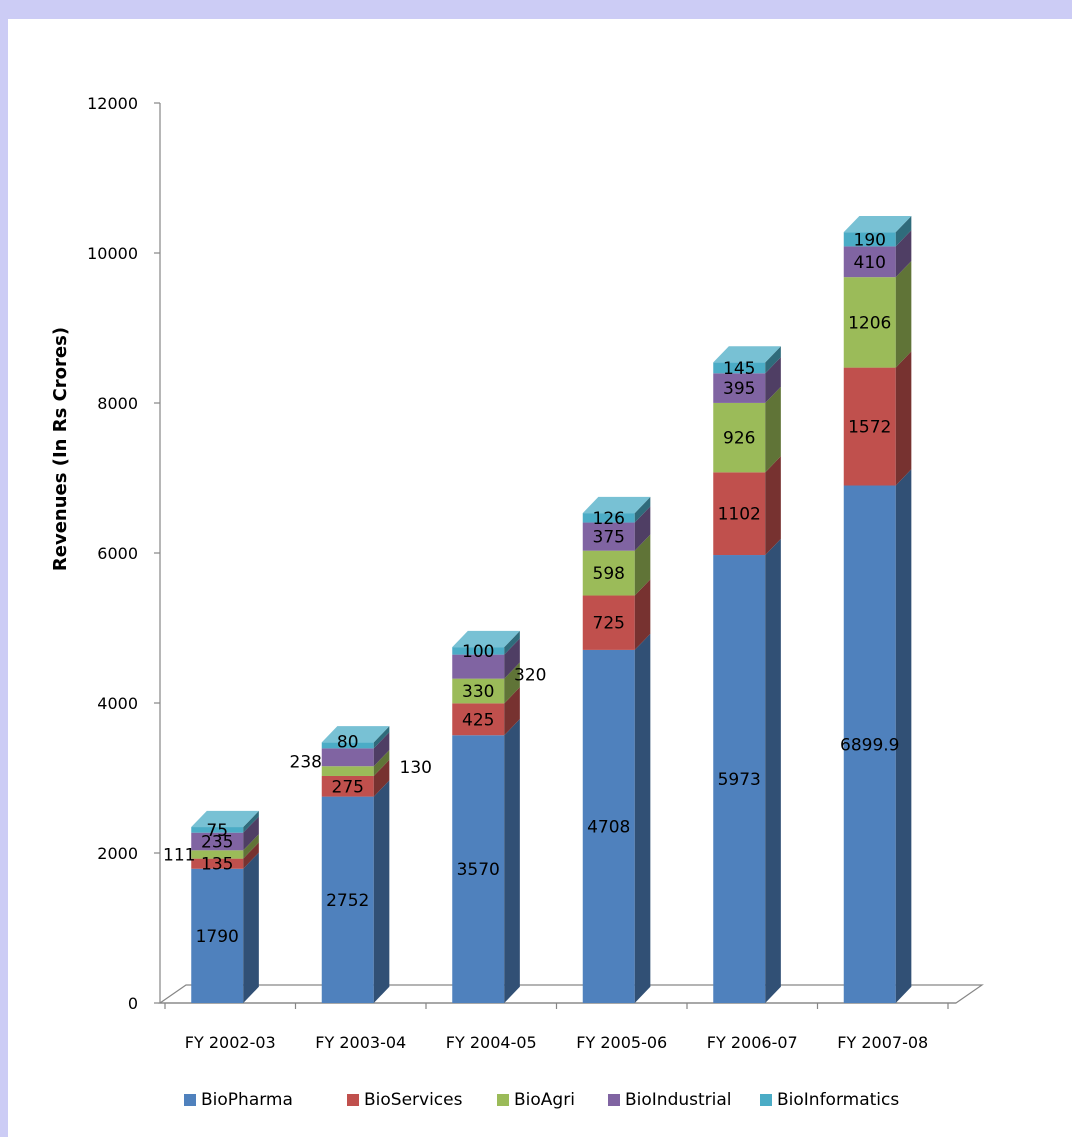 The height and width of the screenshot is (1137, 1072). What do you see at coordinates (217, 842) in the screenshot?
I see `data-label: 235` at bounding box center [217, 842].